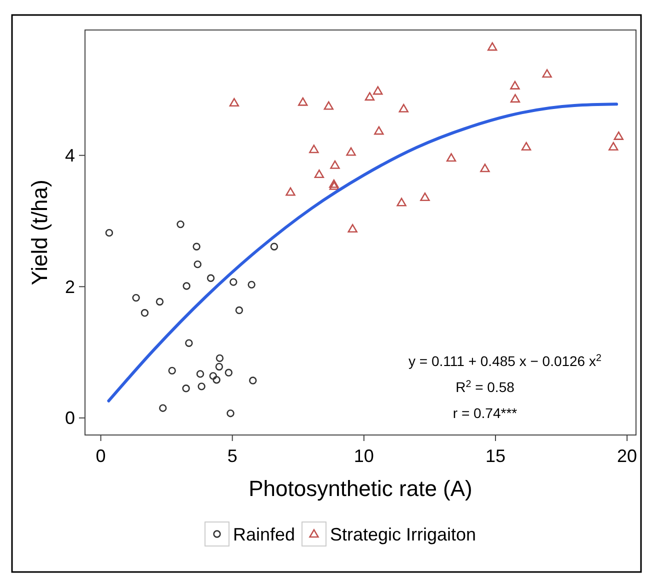  Describe the element at coordinates (403, 534) in the screenshot. I see `legend-label: Strategic Irrigaiton` at that location.